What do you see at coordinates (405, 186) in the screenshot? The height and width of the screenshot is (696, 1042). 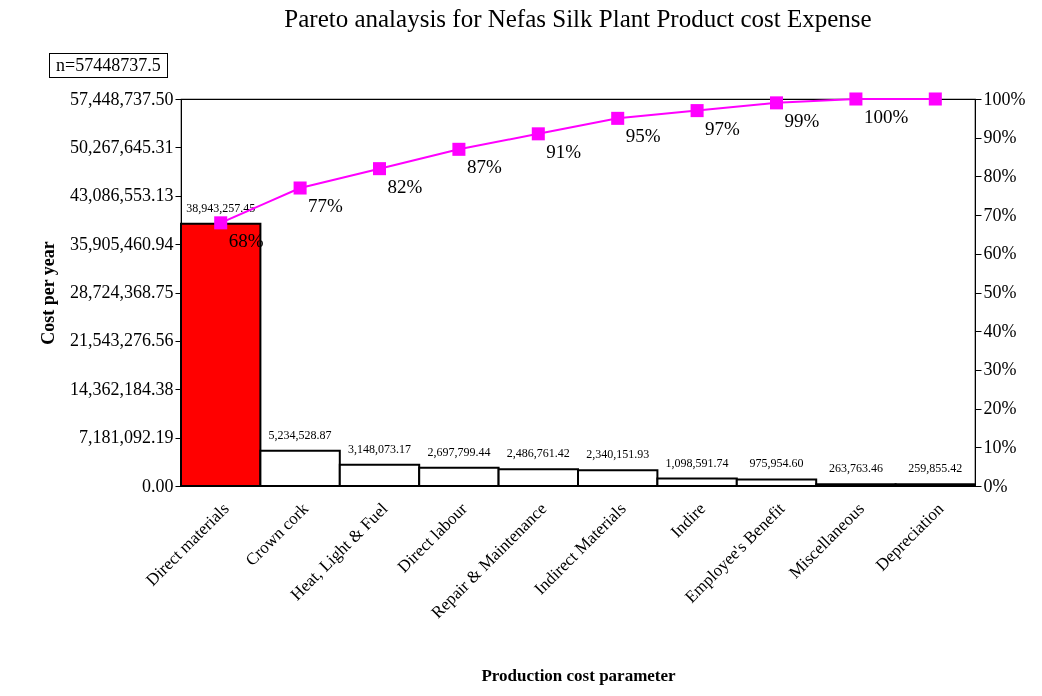 I see `data-label: 82%` at bounding box center [405, 186].